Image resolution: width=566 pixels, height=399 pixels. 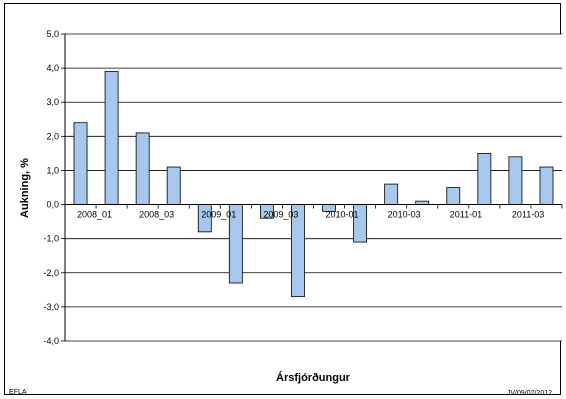 What do you see at coordinates (52, 34) in the screenshot?
I see `y-tick-label: 5,0` at bounding box center [52, 34].